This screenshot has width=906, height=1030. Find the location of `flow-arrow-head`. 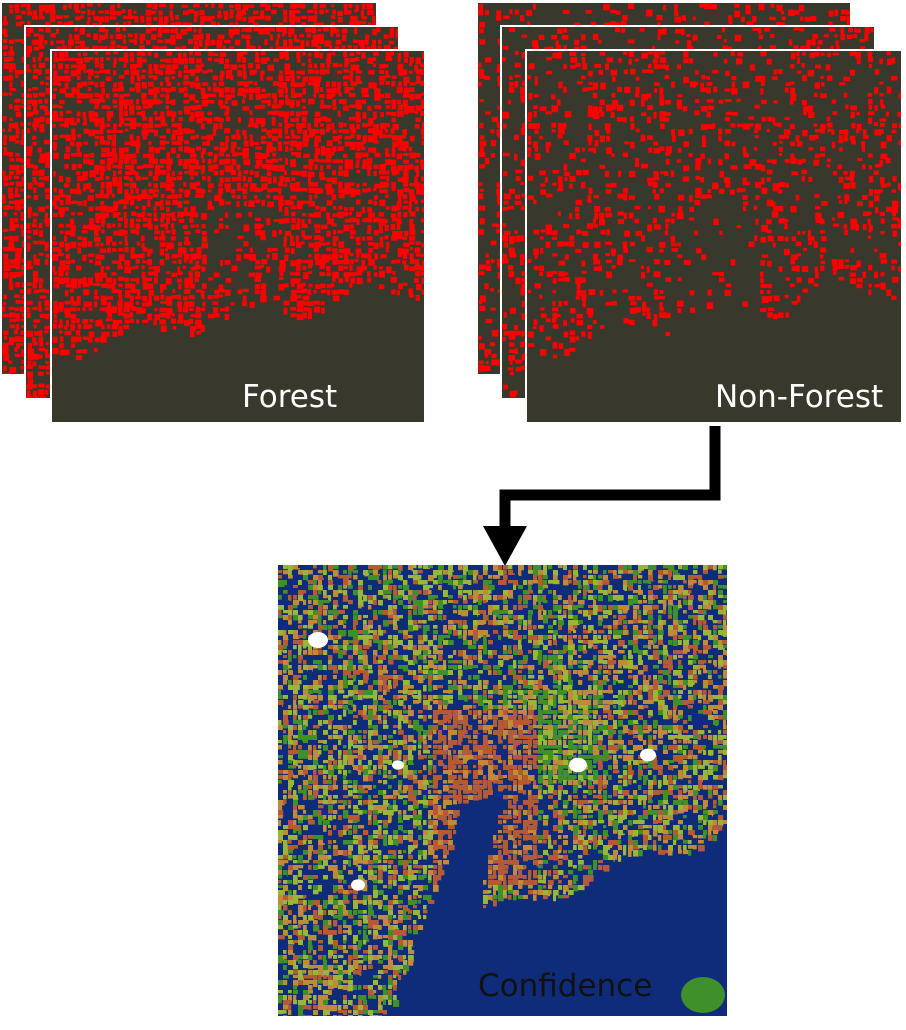

flow-arrow-head is located at coordinates (505, 546).